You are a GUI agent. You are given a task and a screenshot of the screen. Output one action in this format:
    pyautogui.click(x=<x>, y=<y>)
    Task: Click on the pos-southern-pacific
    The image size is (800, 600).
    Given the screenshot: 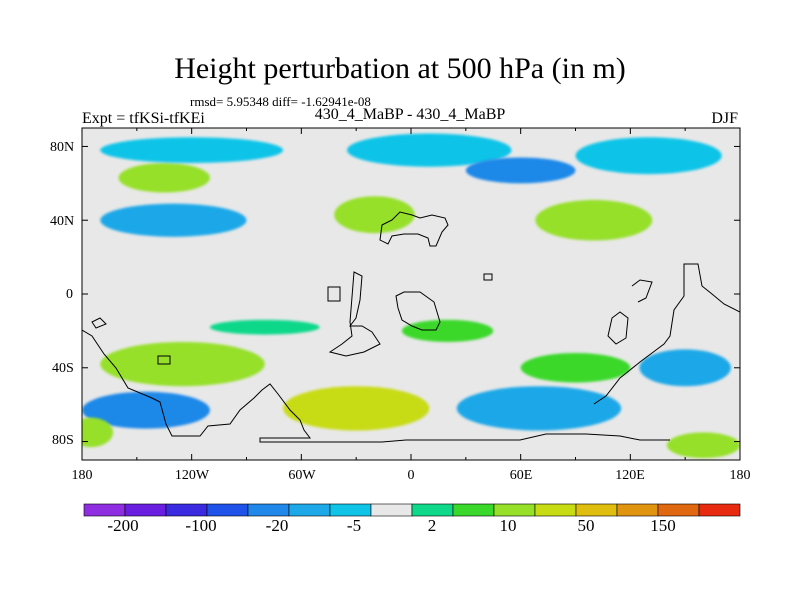 What is the action you would take?
    pyautogui.click(x=182, y=364)
    